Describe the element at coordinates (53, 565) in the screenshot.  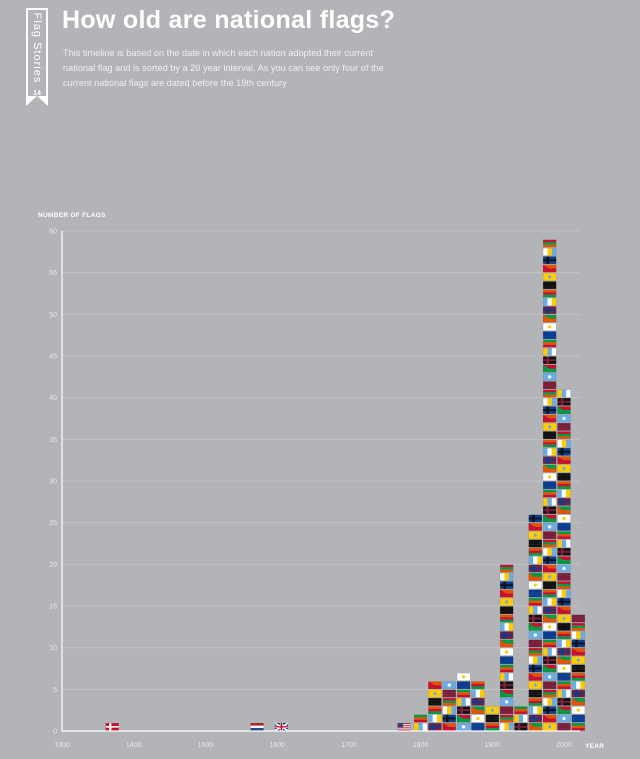
I see `y-tick-label: 20` at that location.